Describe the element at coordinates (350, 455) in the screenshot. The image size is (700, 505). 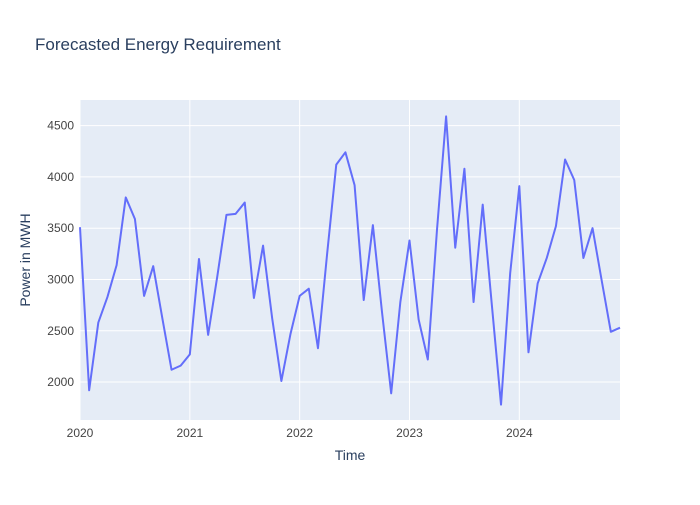
I see `x-axis-label: Time` at that location.